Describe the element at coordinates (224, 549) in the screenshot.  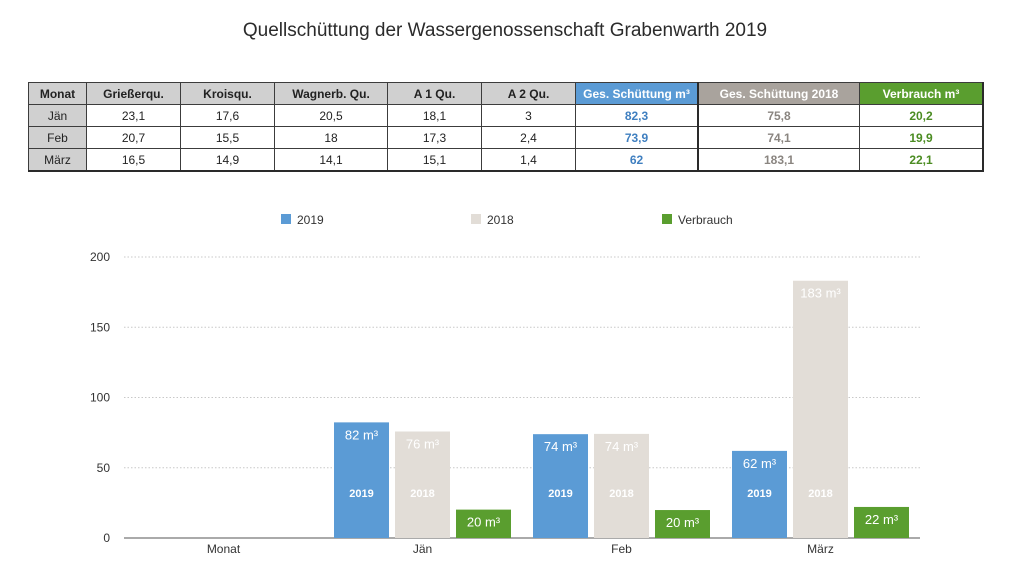
I see `x-tick-label: Monat` at that location.